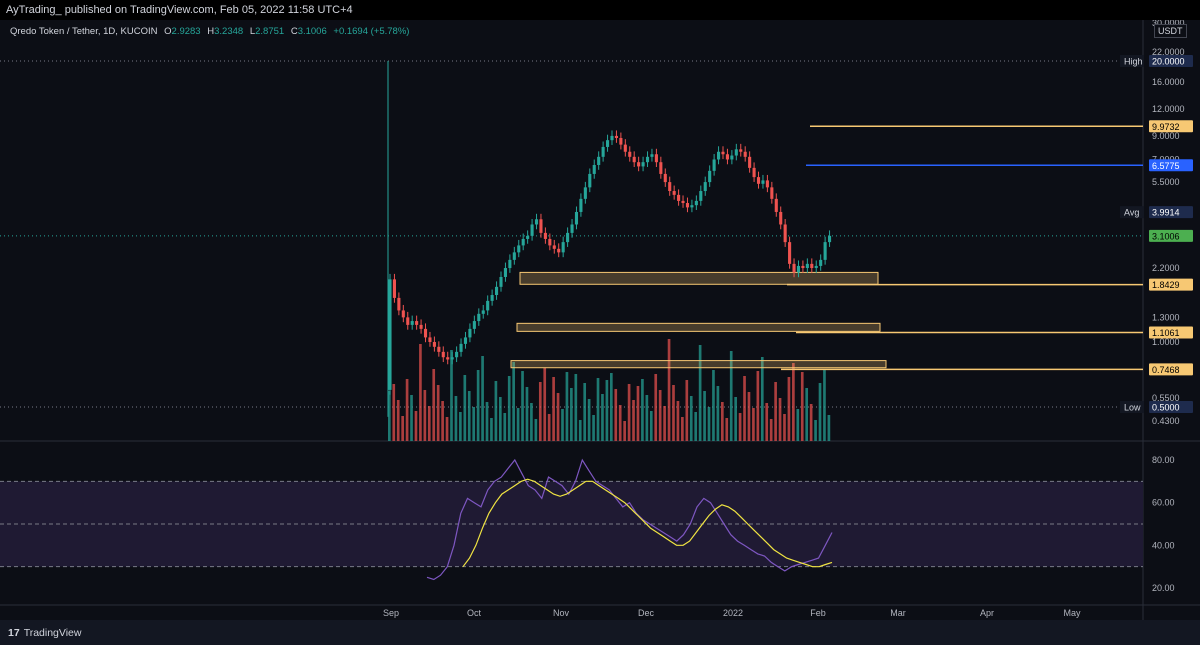 The image size is (1200, 645). Describe the element at coordinates (84, 31) in the screenshot. I see `symbol-name: Qredo Token / Tether, 1D, KUCOIN` at that location.